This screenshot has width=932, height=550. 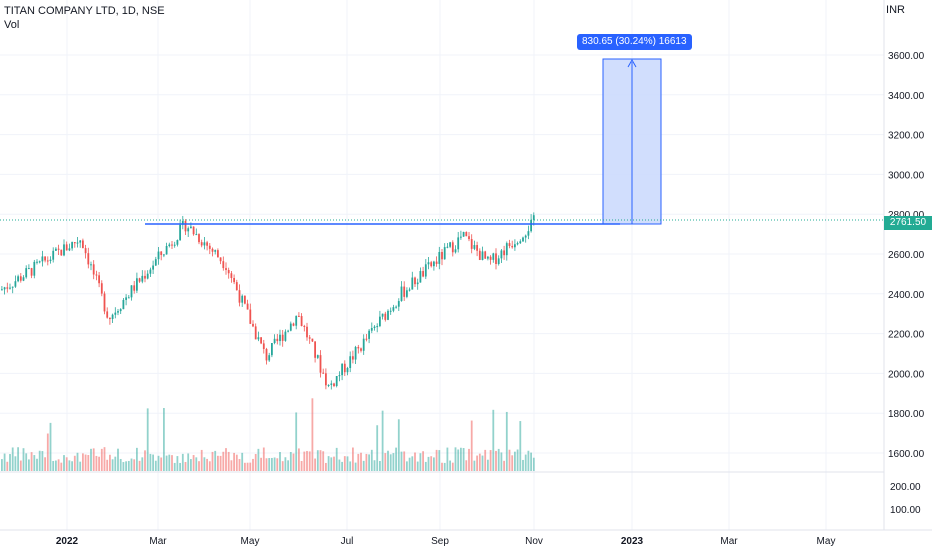 What do you see at coordinates (906, 414) in the screenshot?
I see `price-tick-label: 1800.00` at bounding box center [906, 414].